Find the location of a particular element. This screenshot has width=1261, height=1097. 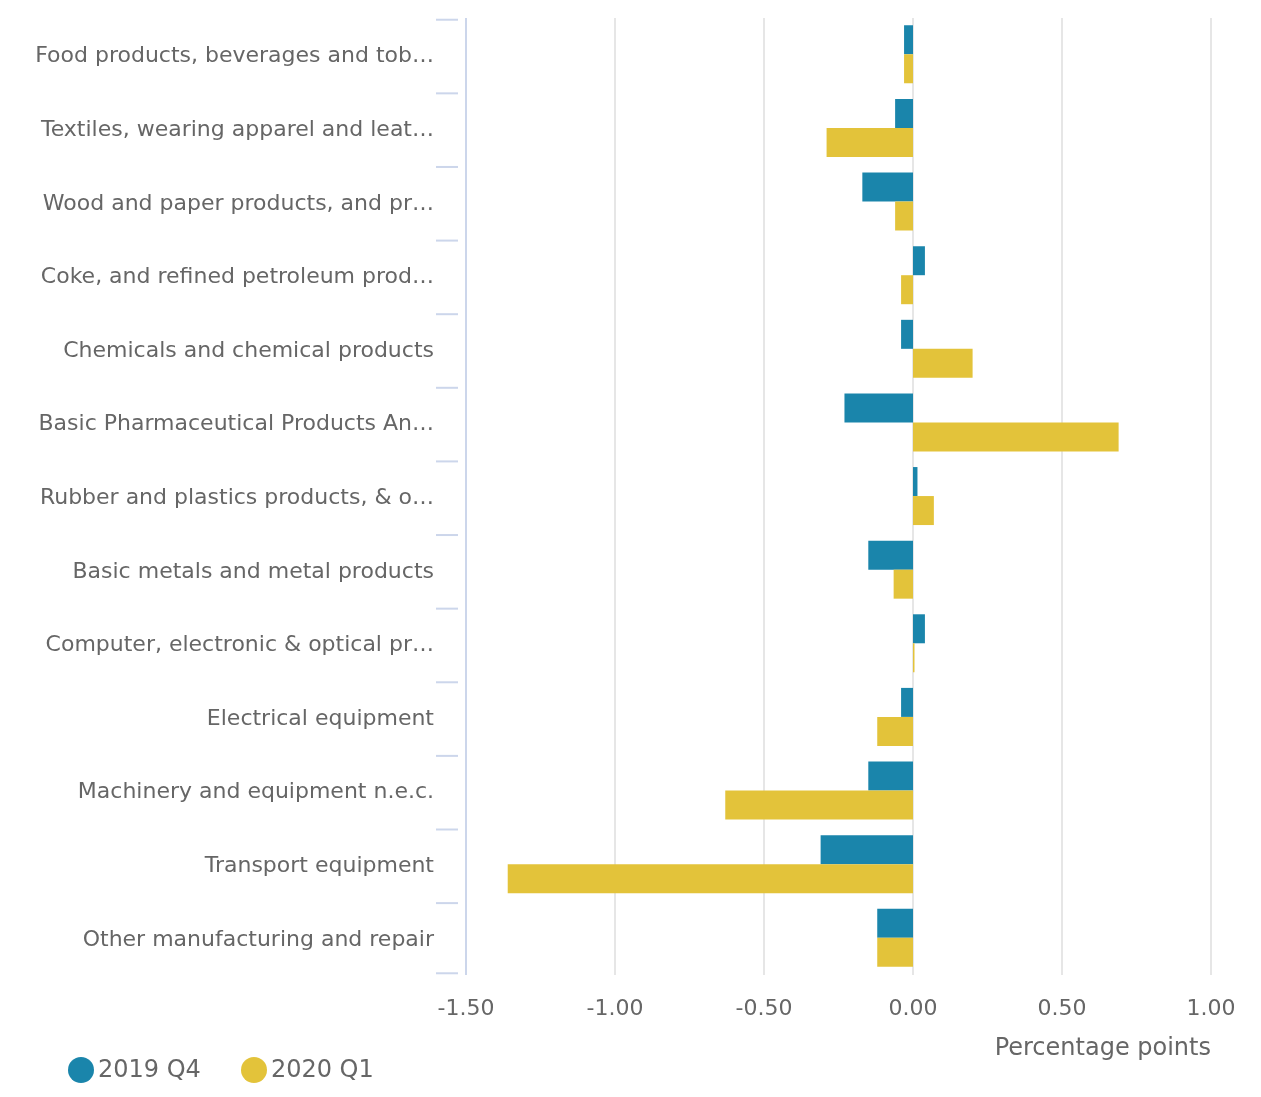

y-tick-label: Transport equipment is located at coordinates (319, 865).